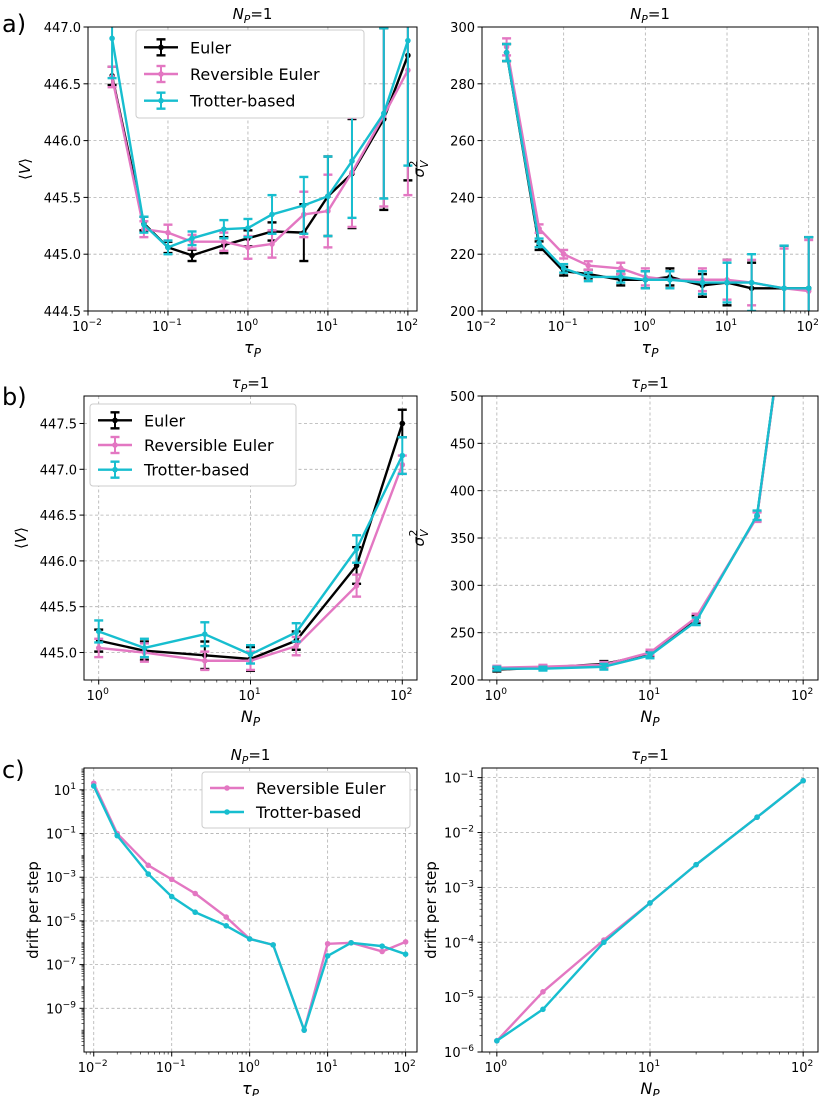 The image size is (830, 1096). Describe the element at coordinates (419, 168) in the screenshot. I see `y-axis-label: σV2` at that location.